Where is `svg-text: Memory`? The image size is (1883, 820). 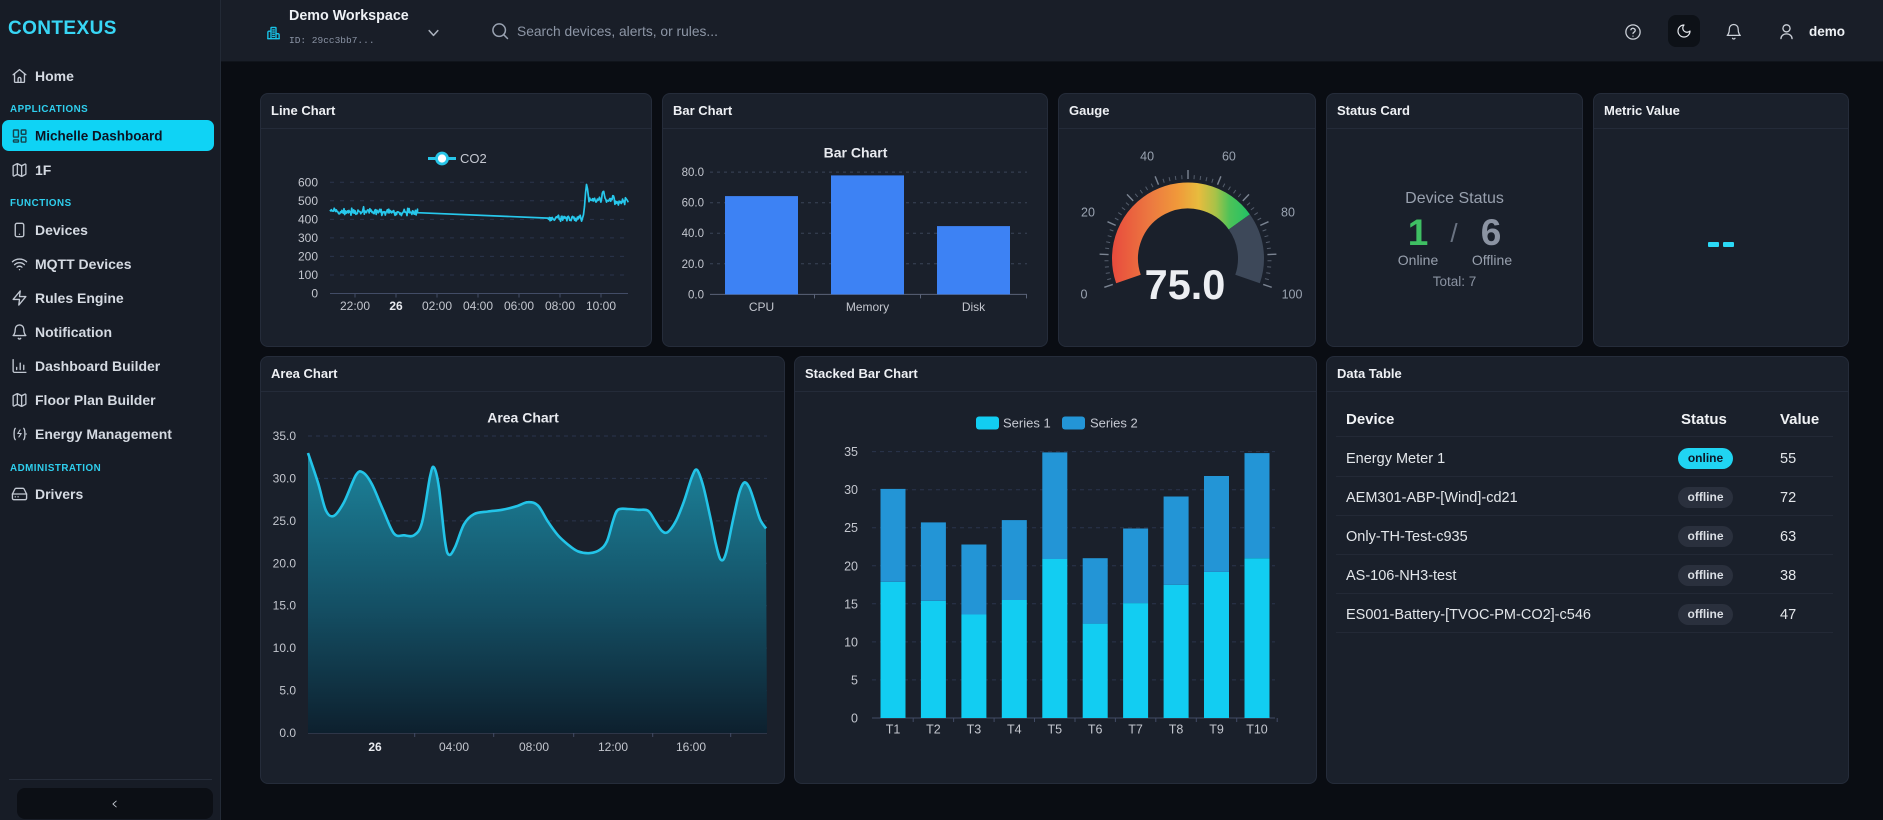
svg-text: Memory is located at coordinates (867, 307).